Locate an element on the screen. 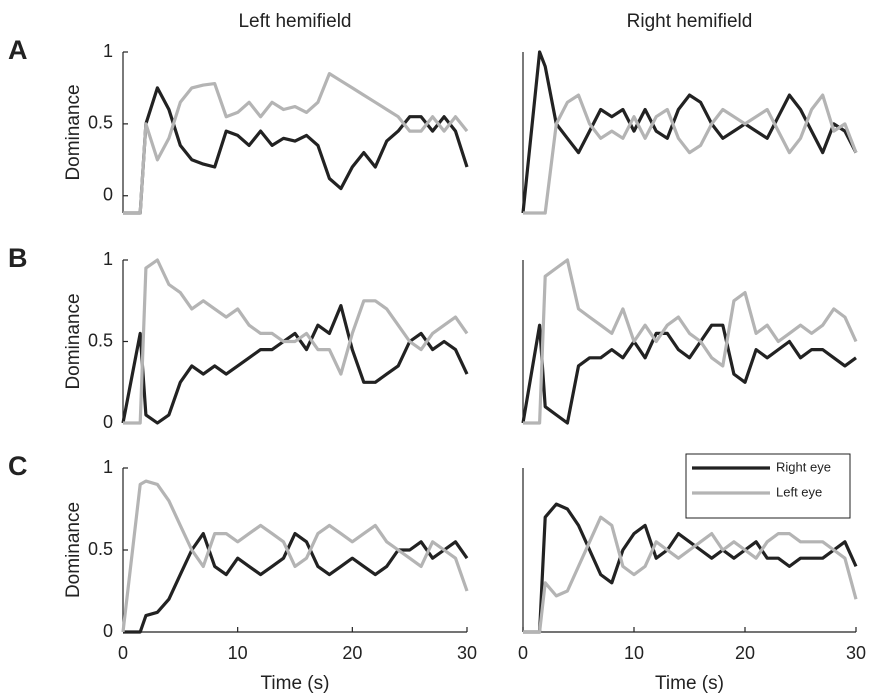 This screenshot has width=870, height=697. legend-box is located at coordinates (768, 486).